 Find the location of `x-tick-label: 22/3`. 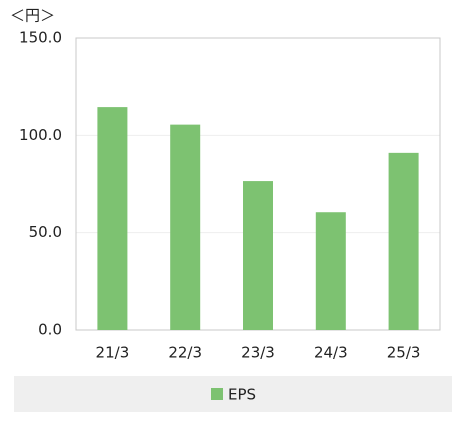

x-tick-label: 22/3 is located at coordinates (185, 353).